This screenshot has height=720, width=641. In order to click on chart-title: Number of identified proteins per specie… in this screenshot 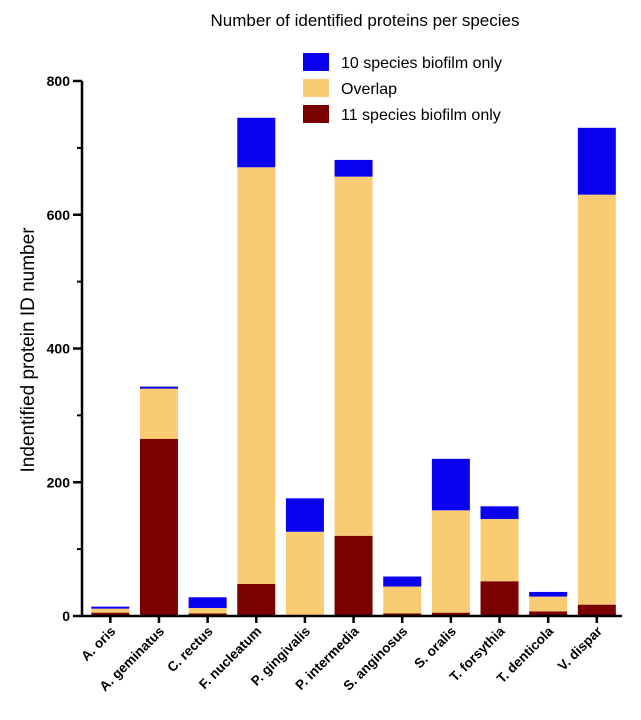, I will do `click(365, 20)`.